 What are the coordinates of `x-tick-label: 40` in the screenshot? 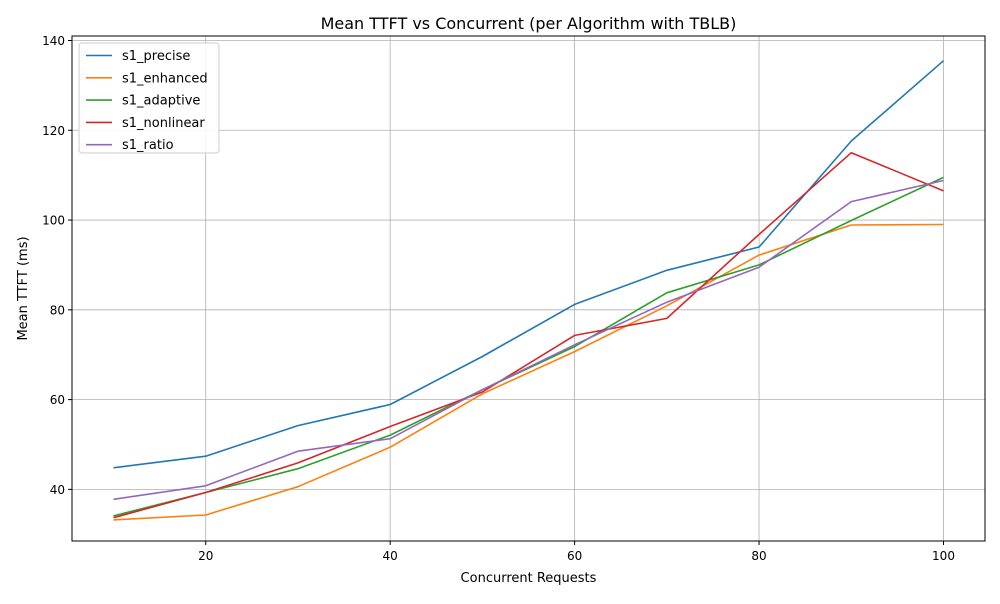 It's located at (390, 556).